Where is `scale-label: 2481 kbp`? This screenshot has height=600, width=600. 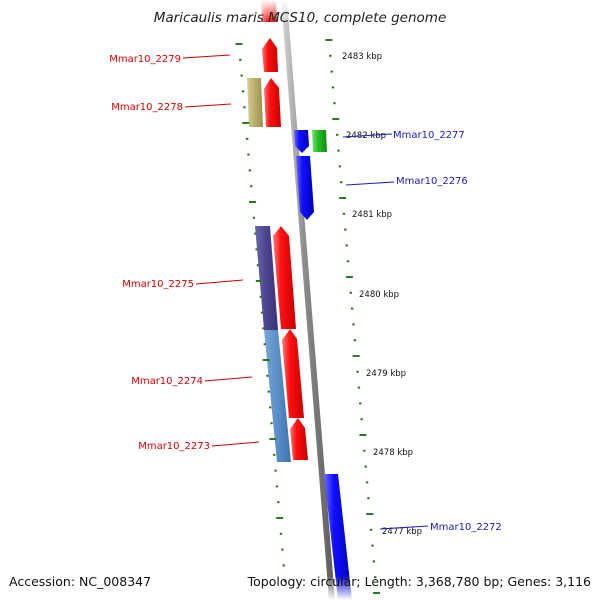
scale-label: 2481 kbp is located at coordinates (372, 215).